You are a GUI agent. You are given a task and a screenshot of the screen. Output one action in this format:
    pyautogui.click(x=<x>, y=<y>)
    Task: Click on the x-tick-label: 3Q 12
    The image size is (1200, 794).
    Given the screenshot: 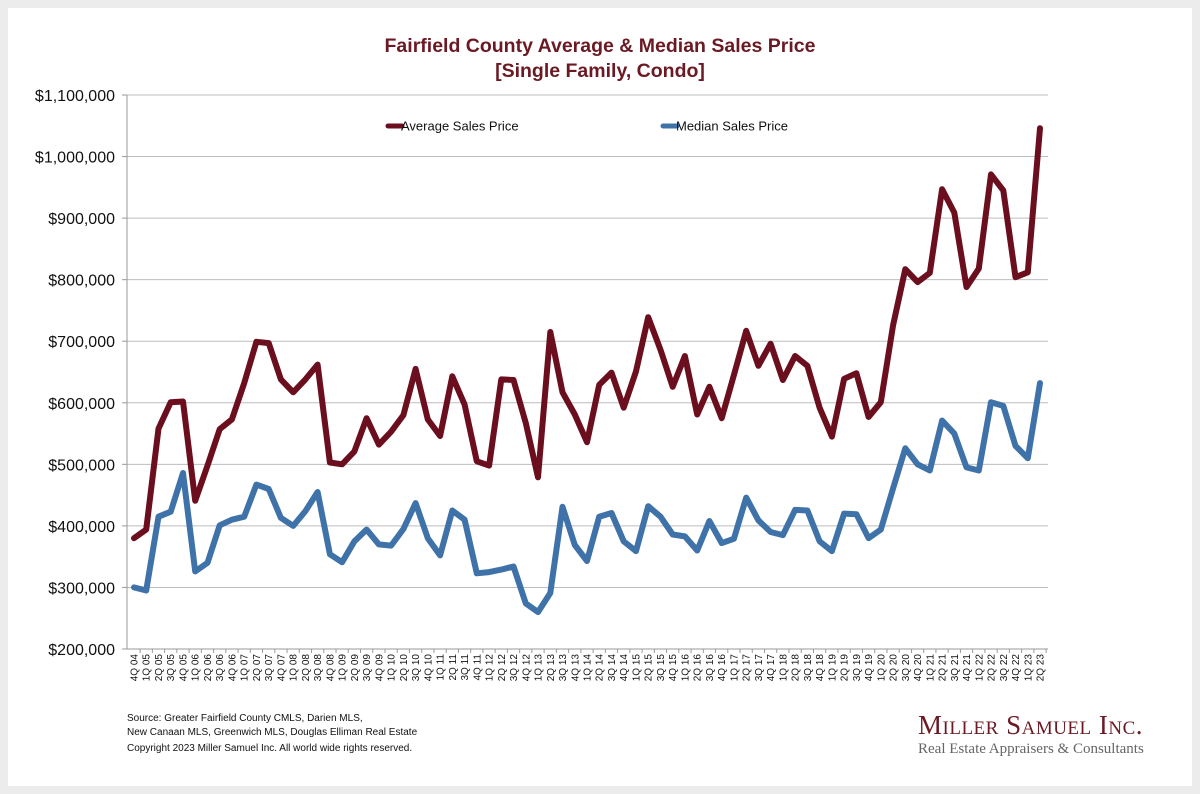 What is the action you would take?
    pyautogui.click(x=514, y=668)
    